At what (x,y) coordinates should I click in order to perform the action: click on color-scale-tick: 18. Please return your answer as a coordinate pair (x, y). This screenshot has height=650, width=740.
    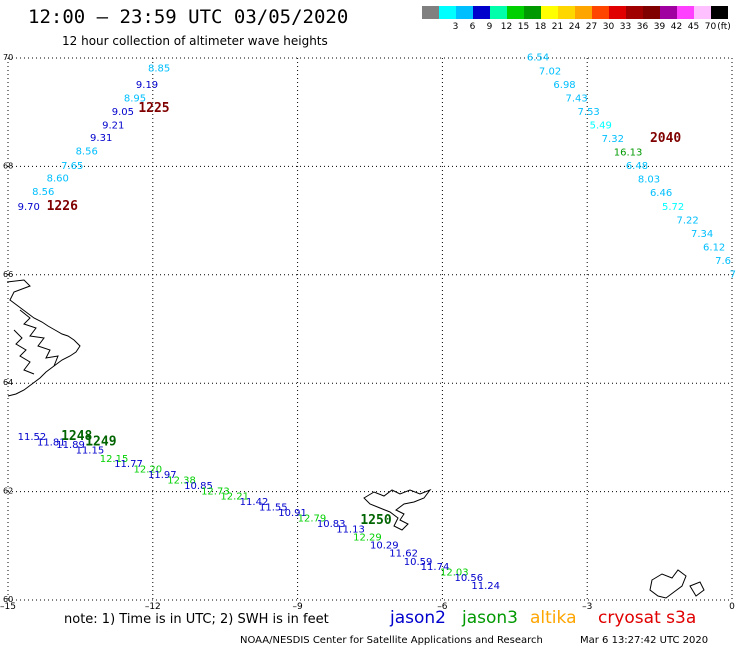
    Looking at the image, I should click on (540, 27).